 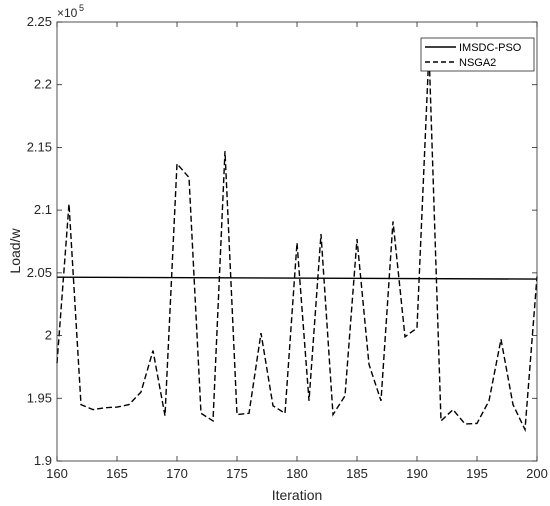 What do you see at coordinates (297, 278) in the screenshot?
I see `series-line-imsdc-pso` at bounding box center [297, 278].